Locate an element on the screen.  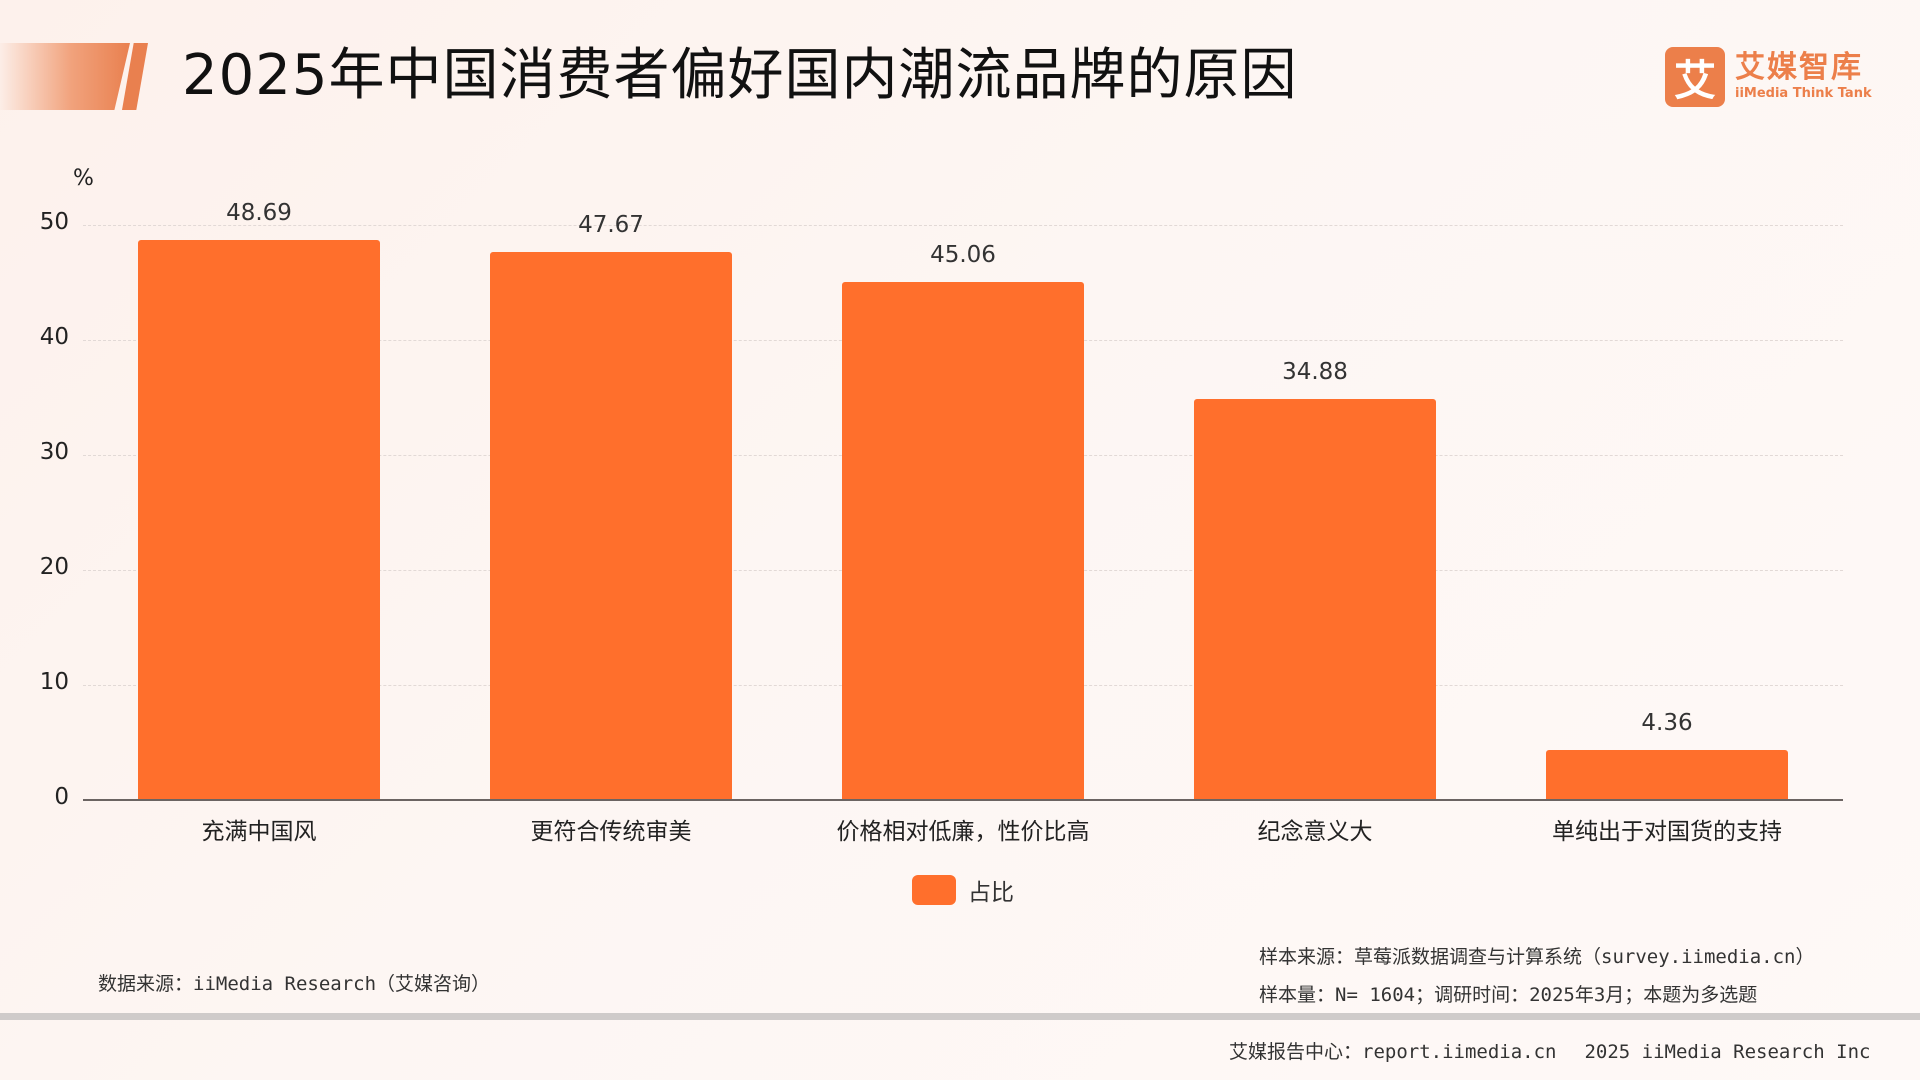
report-center-link: 艾媒报告中心：report.iimedia.cn is located at coordinates (1393, 1052).